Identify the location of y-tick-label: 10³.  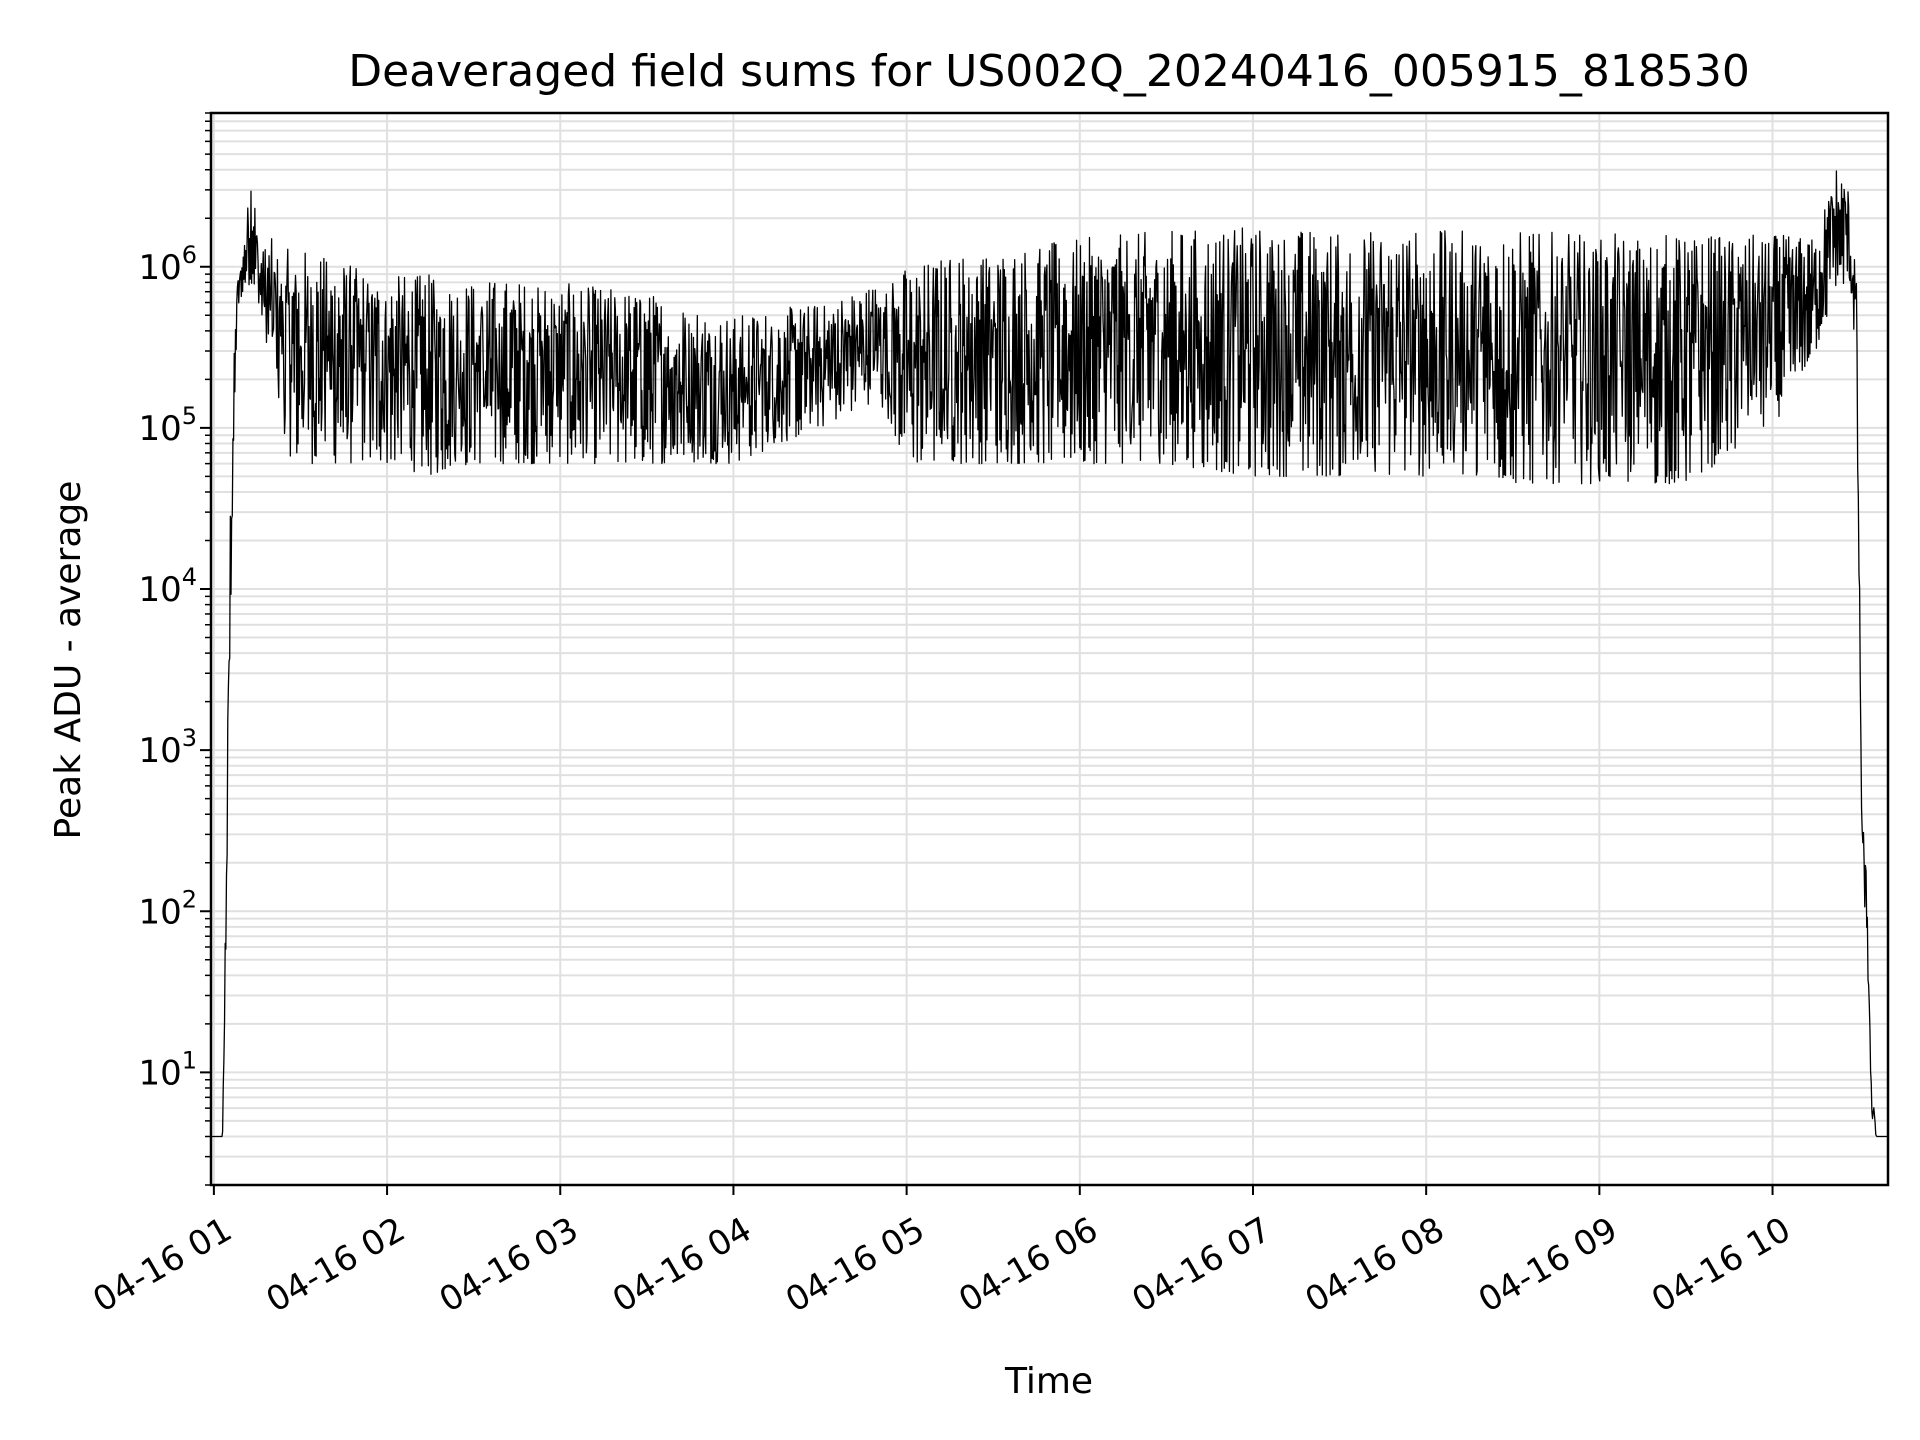
(167, 747).